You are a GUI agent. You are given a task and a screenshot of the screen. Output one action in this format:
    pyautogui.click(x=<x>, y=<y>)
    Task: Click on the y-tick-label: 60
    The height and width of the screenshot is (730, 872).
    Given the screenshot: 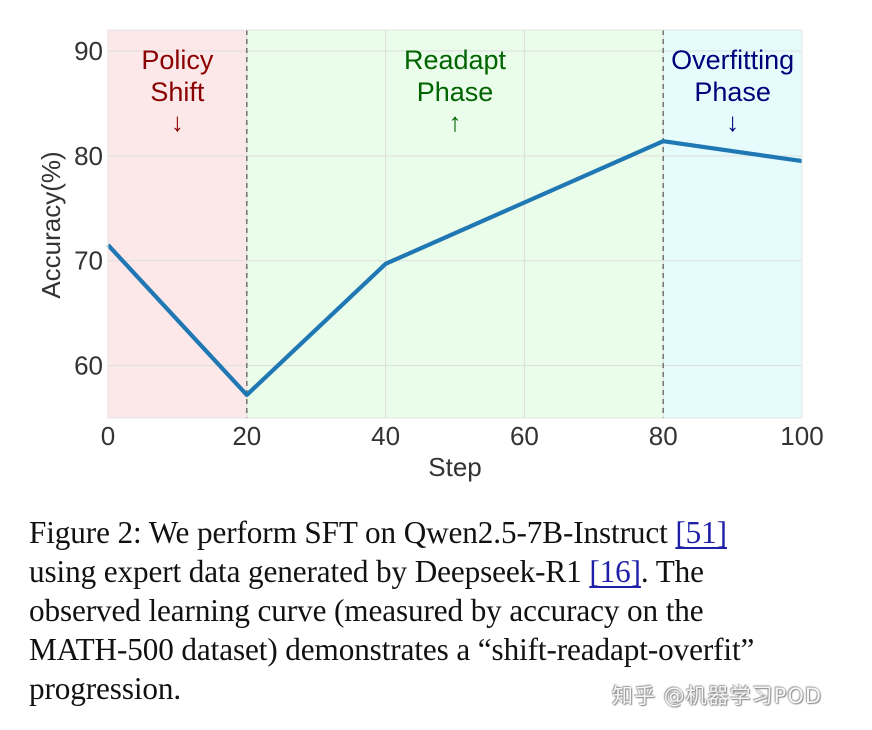 What is the action you would take?
    pyautogui.click(x=88, y=366)
    